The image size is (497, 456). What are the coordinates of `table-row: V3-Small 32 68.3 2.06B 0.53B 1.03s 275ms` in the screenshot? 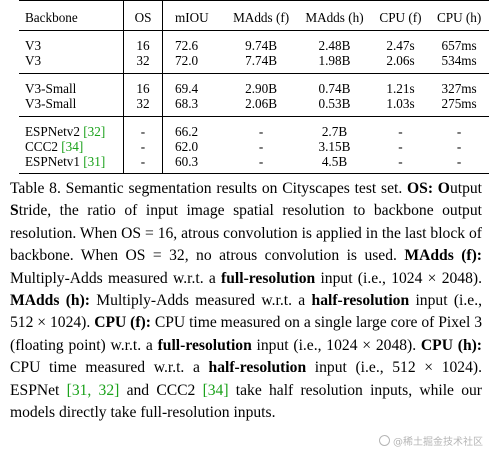 It's located at (254, 106).